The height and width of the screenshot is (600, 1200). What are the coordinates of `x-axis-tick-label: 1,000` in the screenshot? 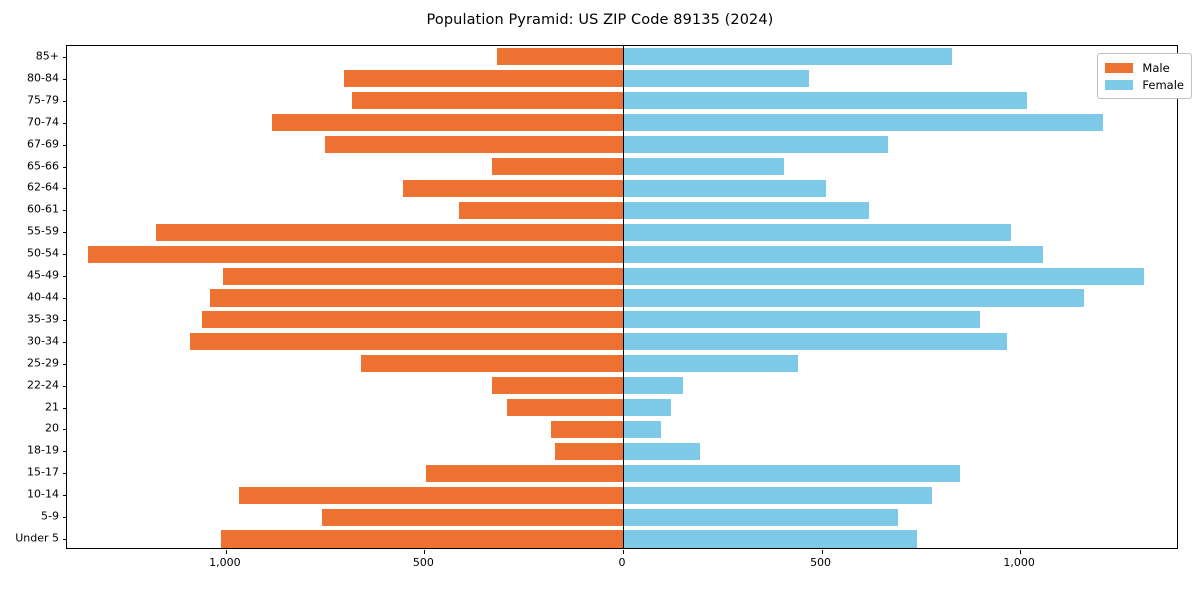 It's located at (225, 562).